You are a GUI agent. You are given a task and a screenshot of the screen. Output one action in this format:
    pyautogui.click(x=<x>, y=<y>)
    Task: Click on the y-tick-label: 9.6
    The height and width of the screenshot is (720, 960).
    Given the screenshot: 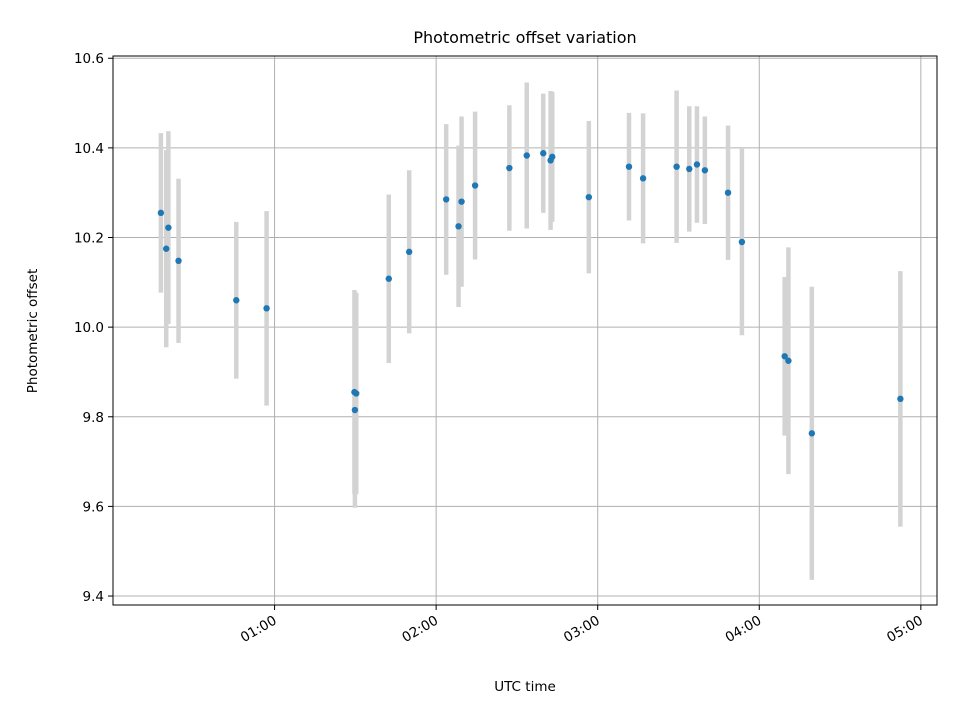 What is the action you would take?
    pyautogui.click(x=93, y=507)
    